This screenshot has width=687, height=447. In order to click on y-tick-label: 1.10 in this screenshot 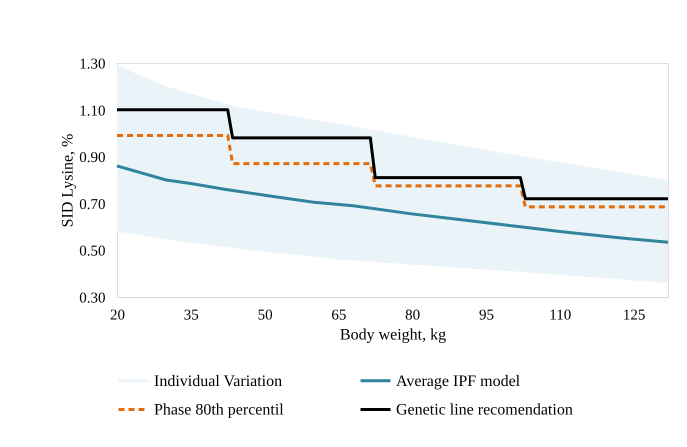, I will do `click(92, 111)`.